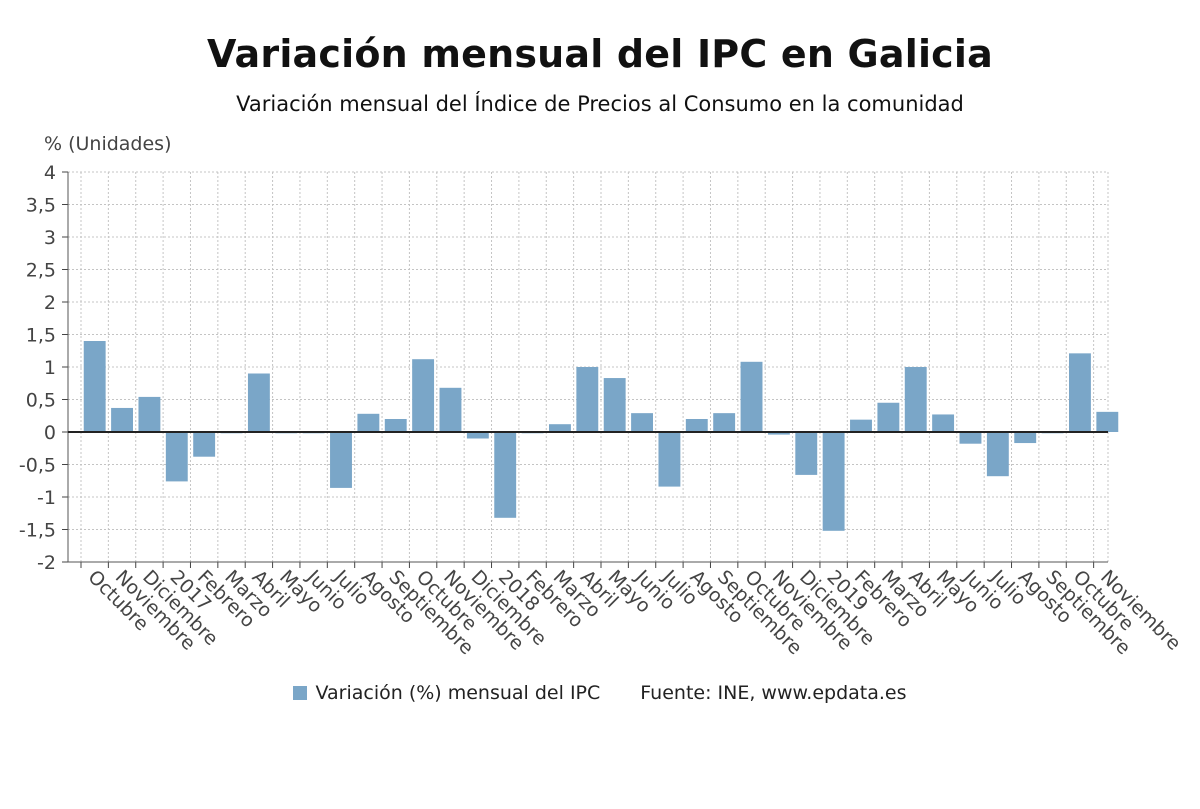 The height and width of the screenshot is (809, 1200). What do you see at coordinates (41, 206) in the screenshot?
I see `y-tick-label: 3,5` at bounding box center [41, 206].